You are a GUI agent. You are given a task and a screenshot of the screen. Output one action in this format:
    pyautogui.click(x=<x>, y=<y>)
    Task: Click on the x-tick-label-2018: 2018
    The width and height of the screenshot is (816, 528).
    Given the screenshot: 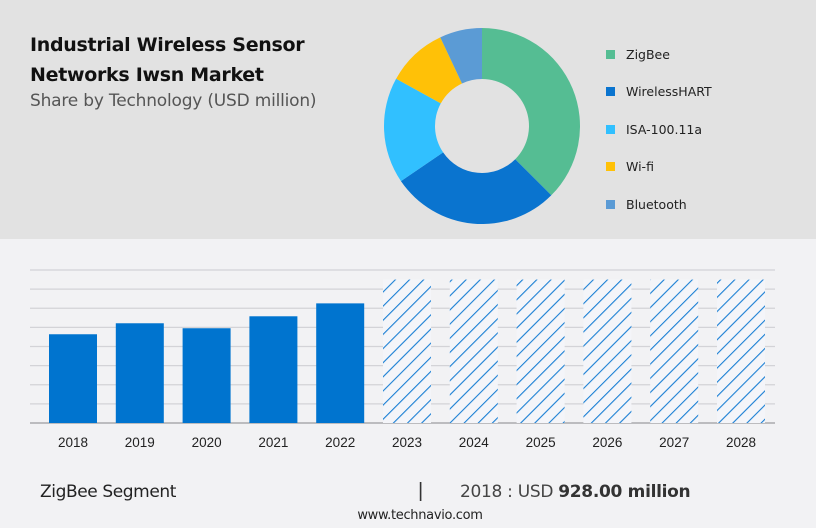 What is the action you would take?
    pyautogui.click(x=73, y=442)
    